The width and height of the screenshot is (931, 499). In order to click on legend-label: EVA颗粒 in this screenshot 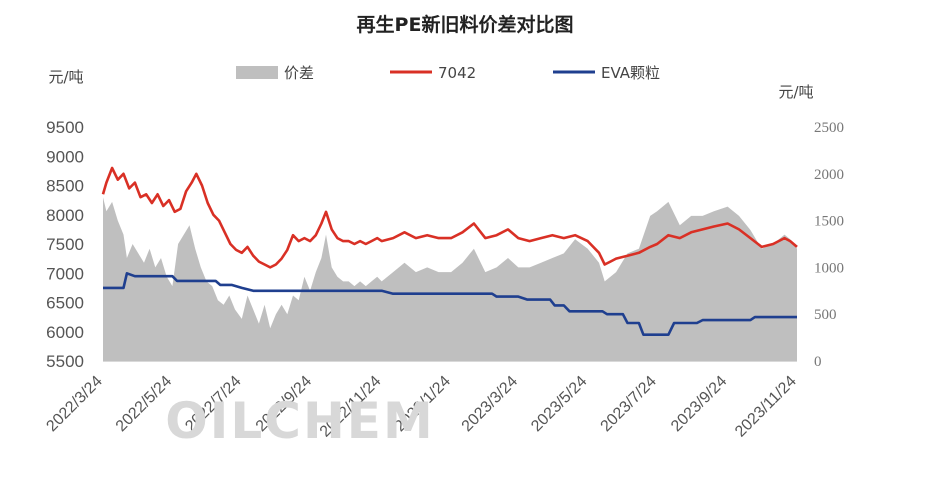, I will do `click(630, 73)`.